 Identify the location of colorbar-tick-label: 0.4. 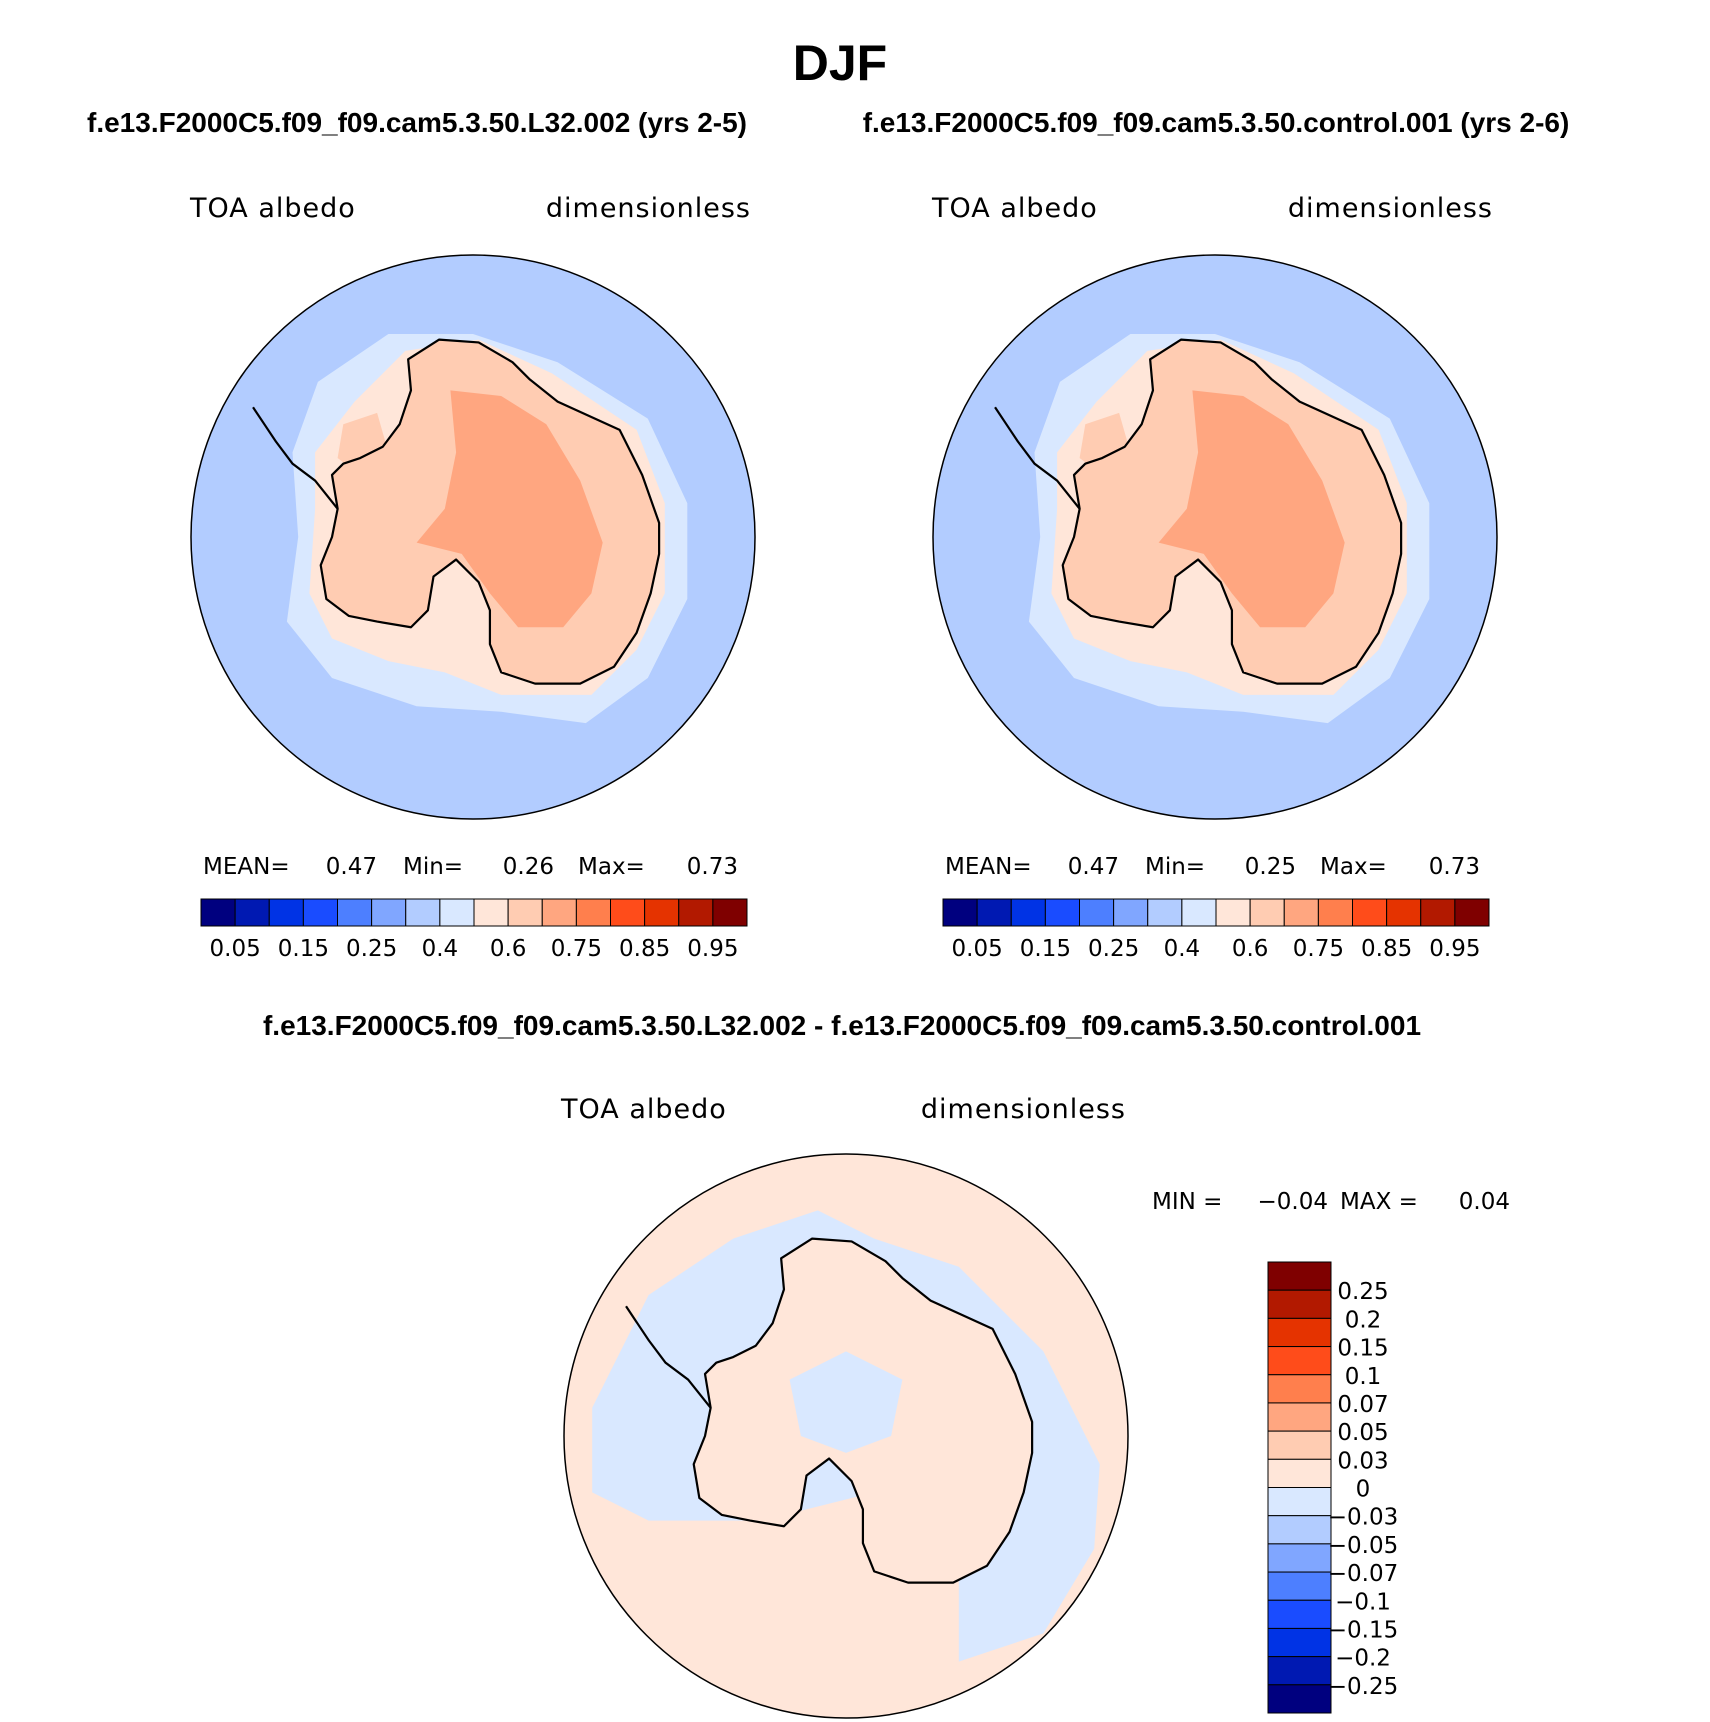
(440, 949).